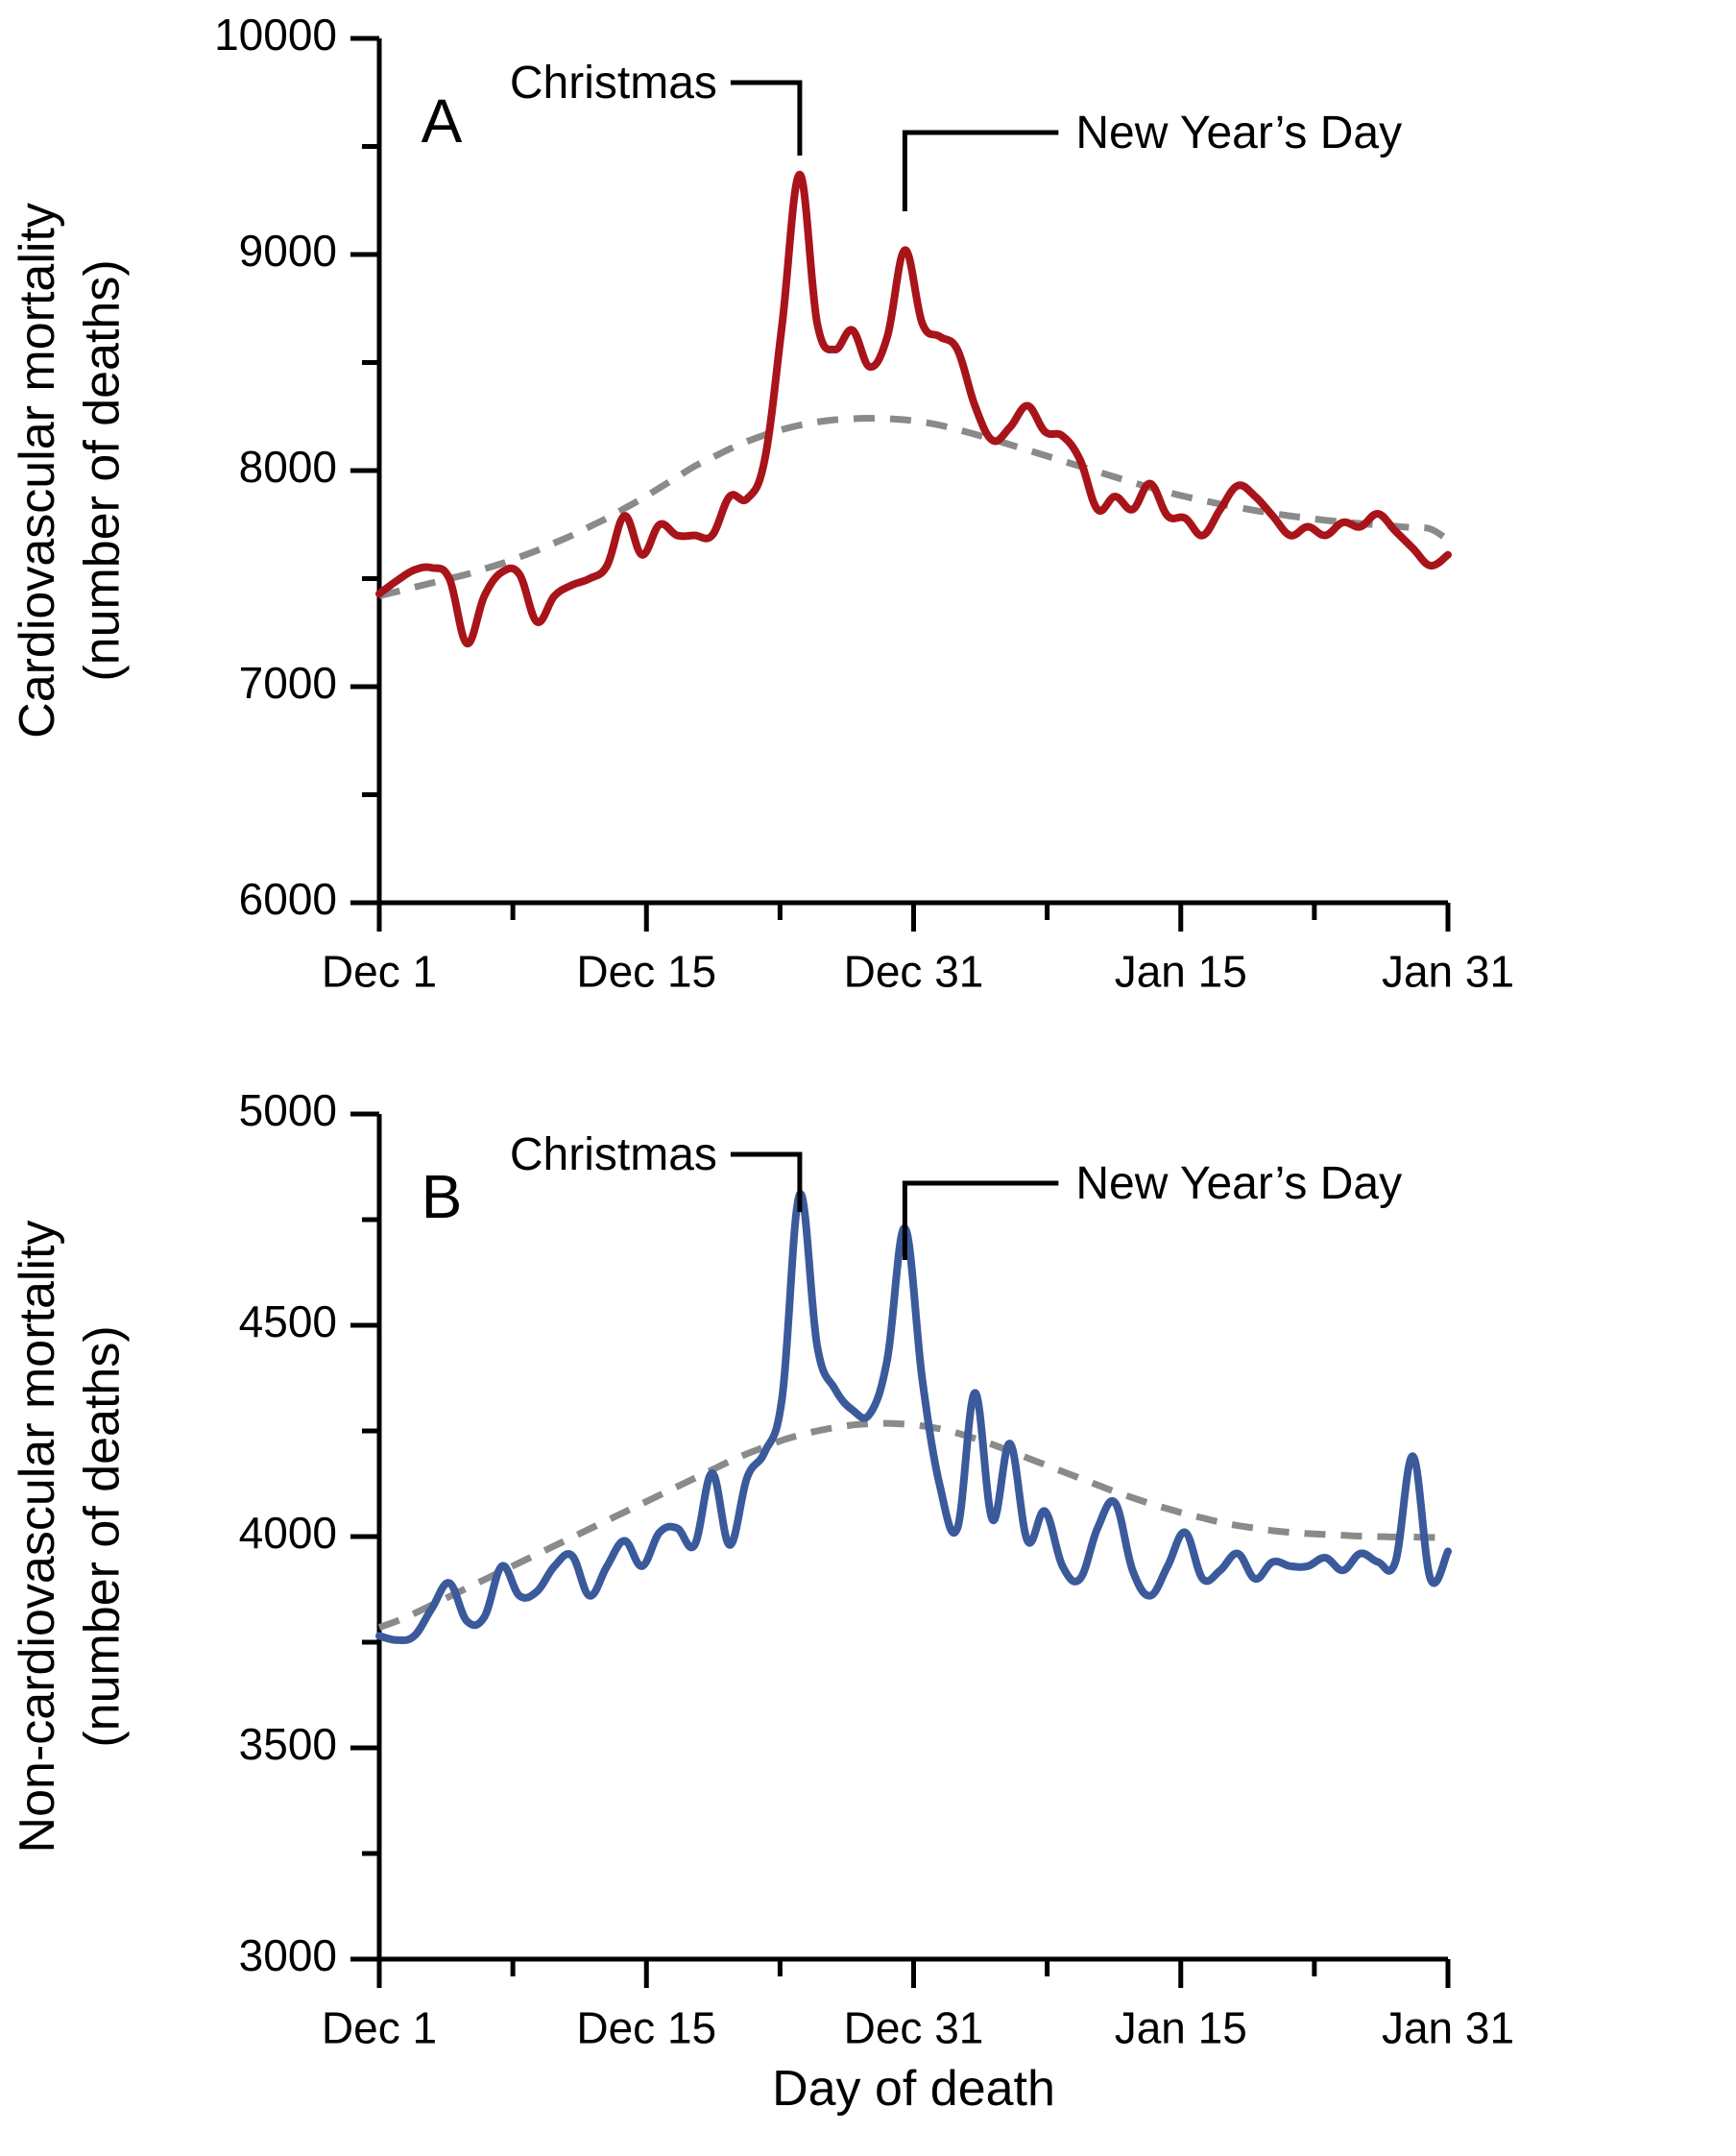  What do you see at coordinates (913, 1417) in the screenshot?
I see `data-line-b` at bounding box center [913, 1417].